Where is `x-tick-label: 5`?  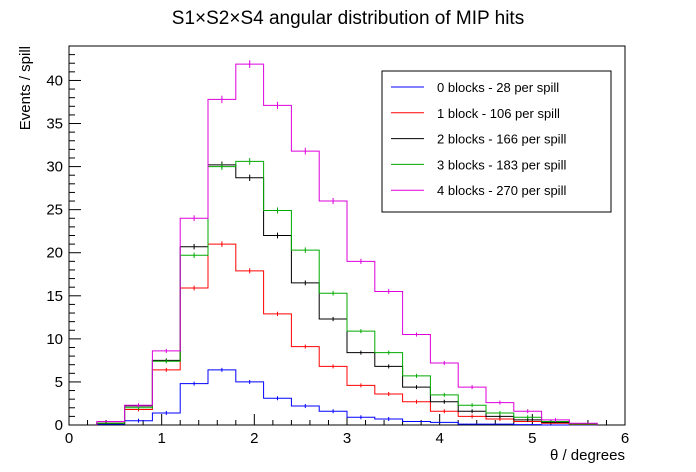
x-tick-label: 5 is located at coordinates (532, 438).